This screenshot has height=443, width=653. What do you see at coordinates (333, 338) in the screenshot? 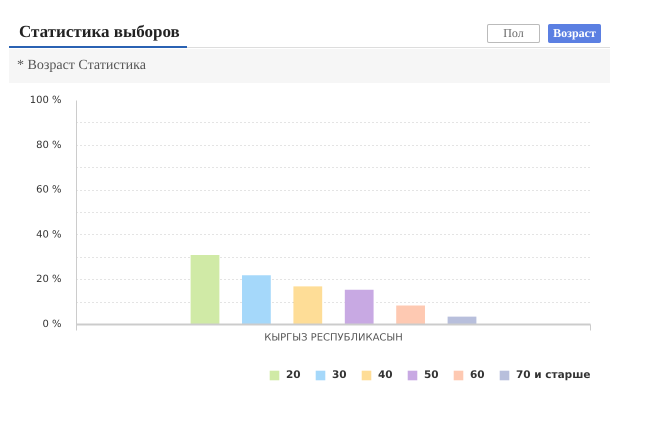
I see `x-tick-label: КЫРГЫЗ РЕСПУБЛИКАСЫН` at bounding box center [333, 338].